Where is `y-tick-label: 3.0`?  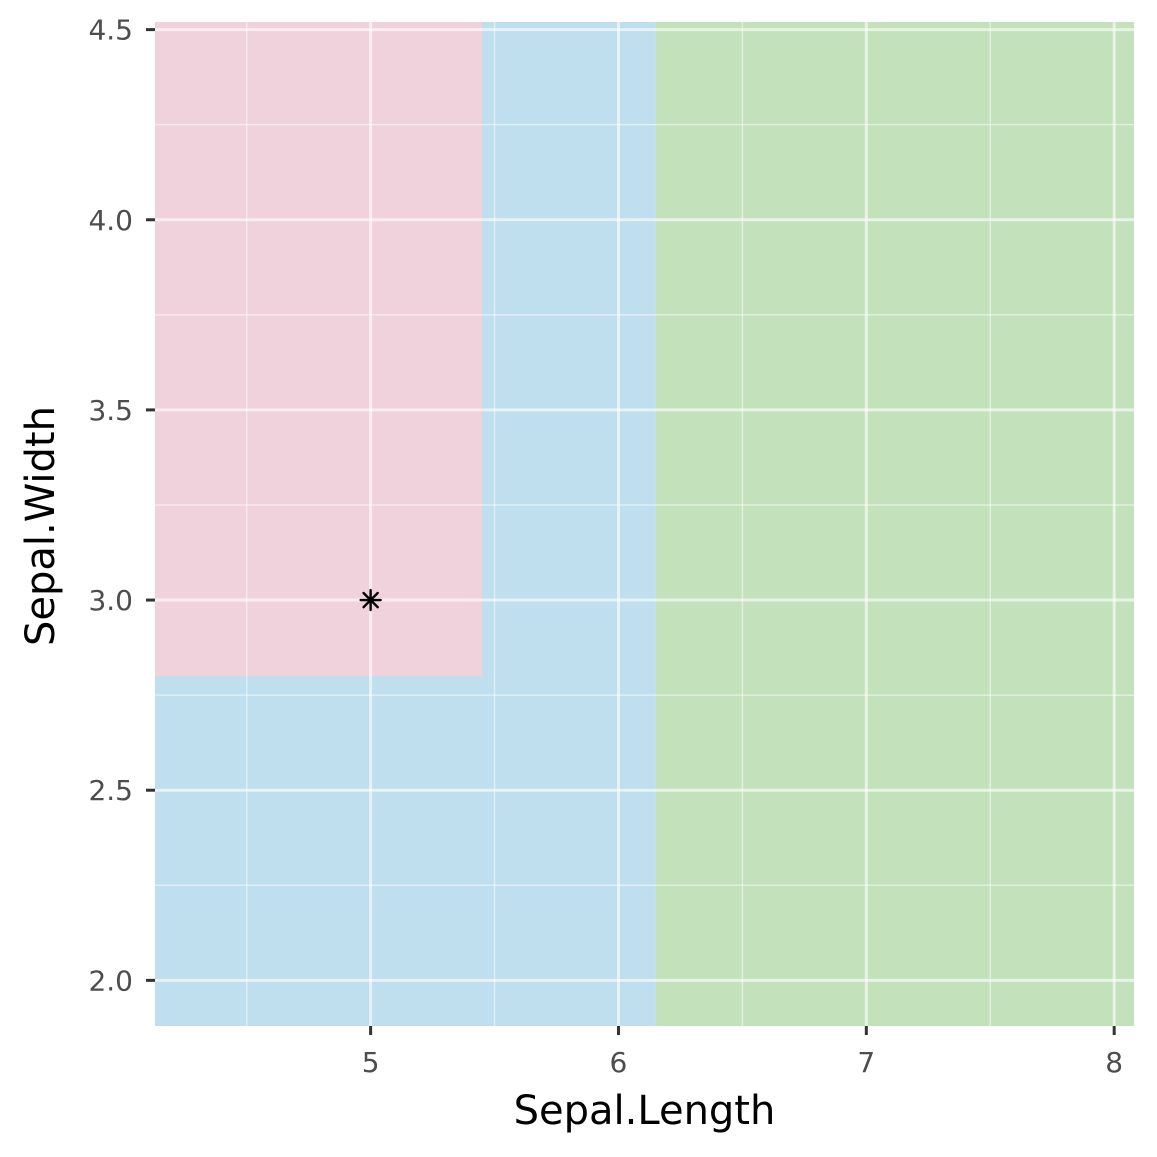 y-tick-label: 3.0 is located at coordinates (110, 600).